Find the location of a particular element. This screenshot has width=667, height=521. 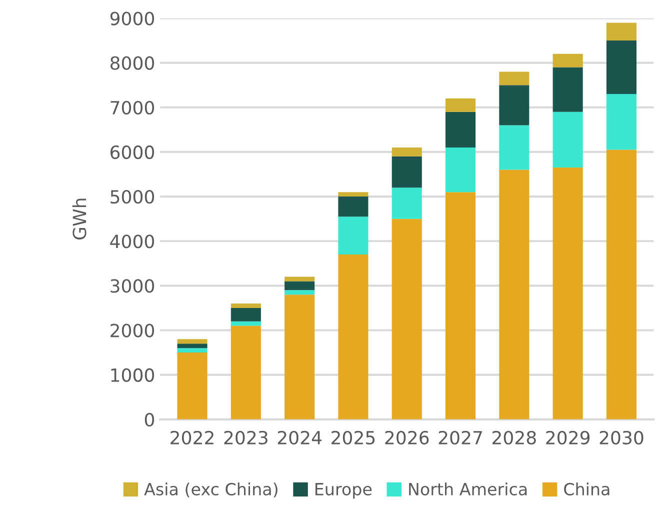

x-tick-label: 2026 is located at coordinates (407, 437).